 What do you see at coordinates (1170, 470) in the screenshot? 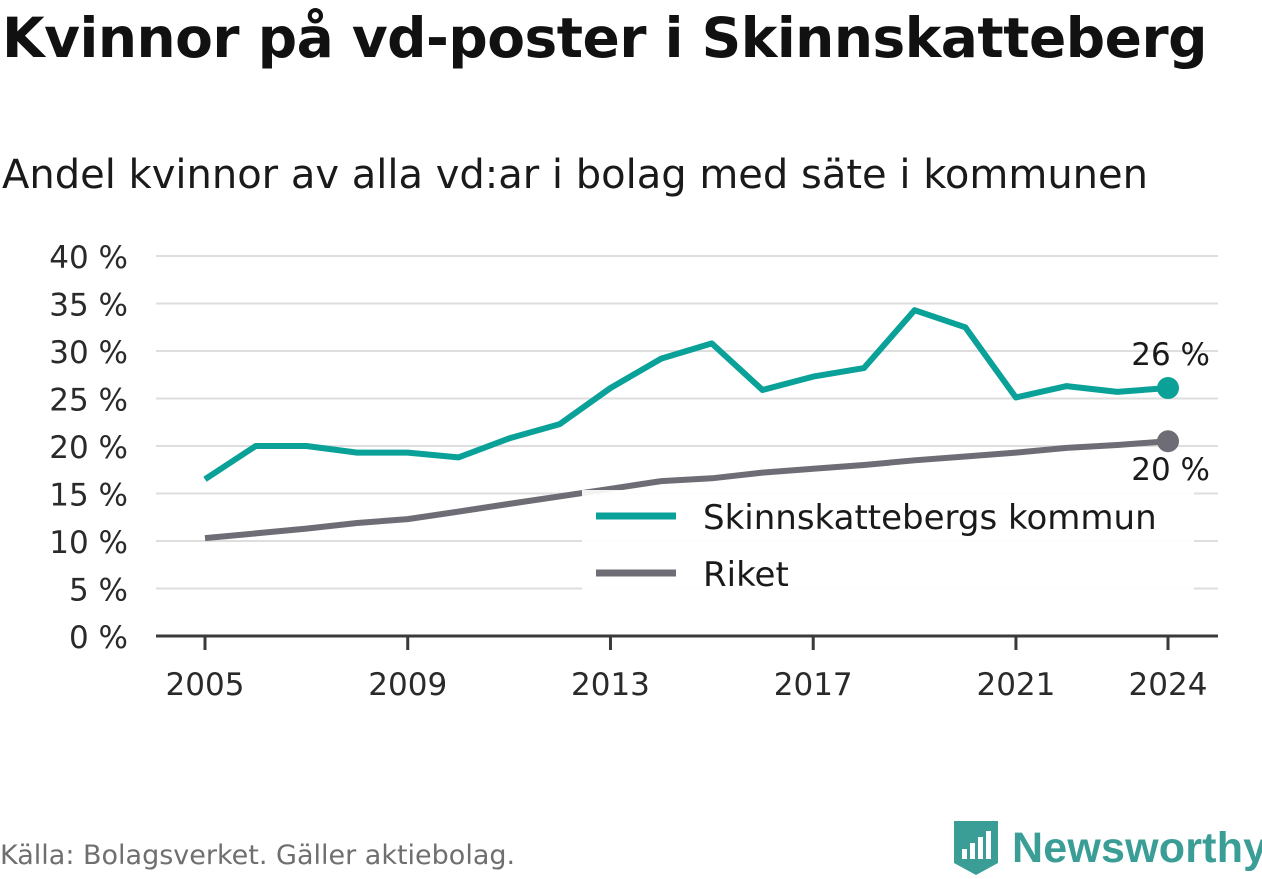
I see `end-label-riket: 20 %` at bounding box center [1170, 470].